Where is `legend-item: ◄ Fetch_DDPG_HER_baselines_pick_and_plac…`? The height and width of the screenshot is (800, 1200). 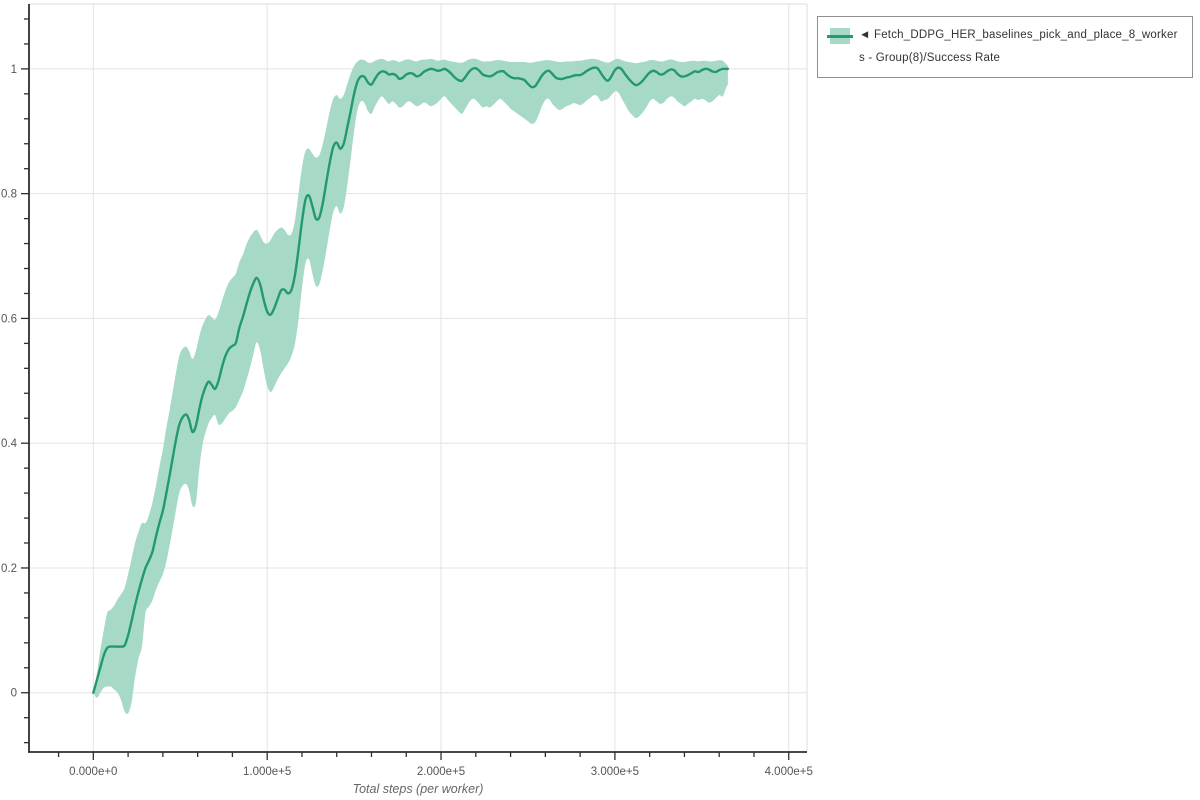 legend-item: ◄ Fetch_DDPG_HER_baselines_pick_and_plac… is located at coordinates (1005, 47).